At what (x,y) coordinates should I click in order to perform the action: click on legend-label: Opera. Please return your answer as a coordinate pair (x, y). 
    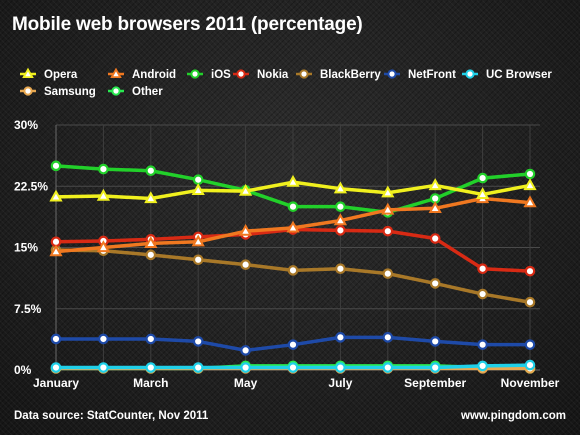
    Looking at the image, I should click on (61, 75).